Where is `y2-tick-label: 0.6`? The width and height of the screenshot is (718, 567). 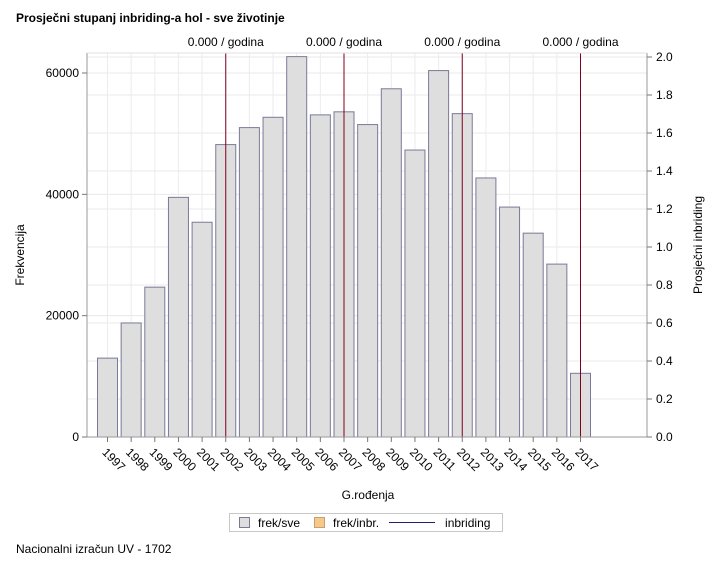 y2-tick-label: 0.6 is located at coordinates (664, 323).